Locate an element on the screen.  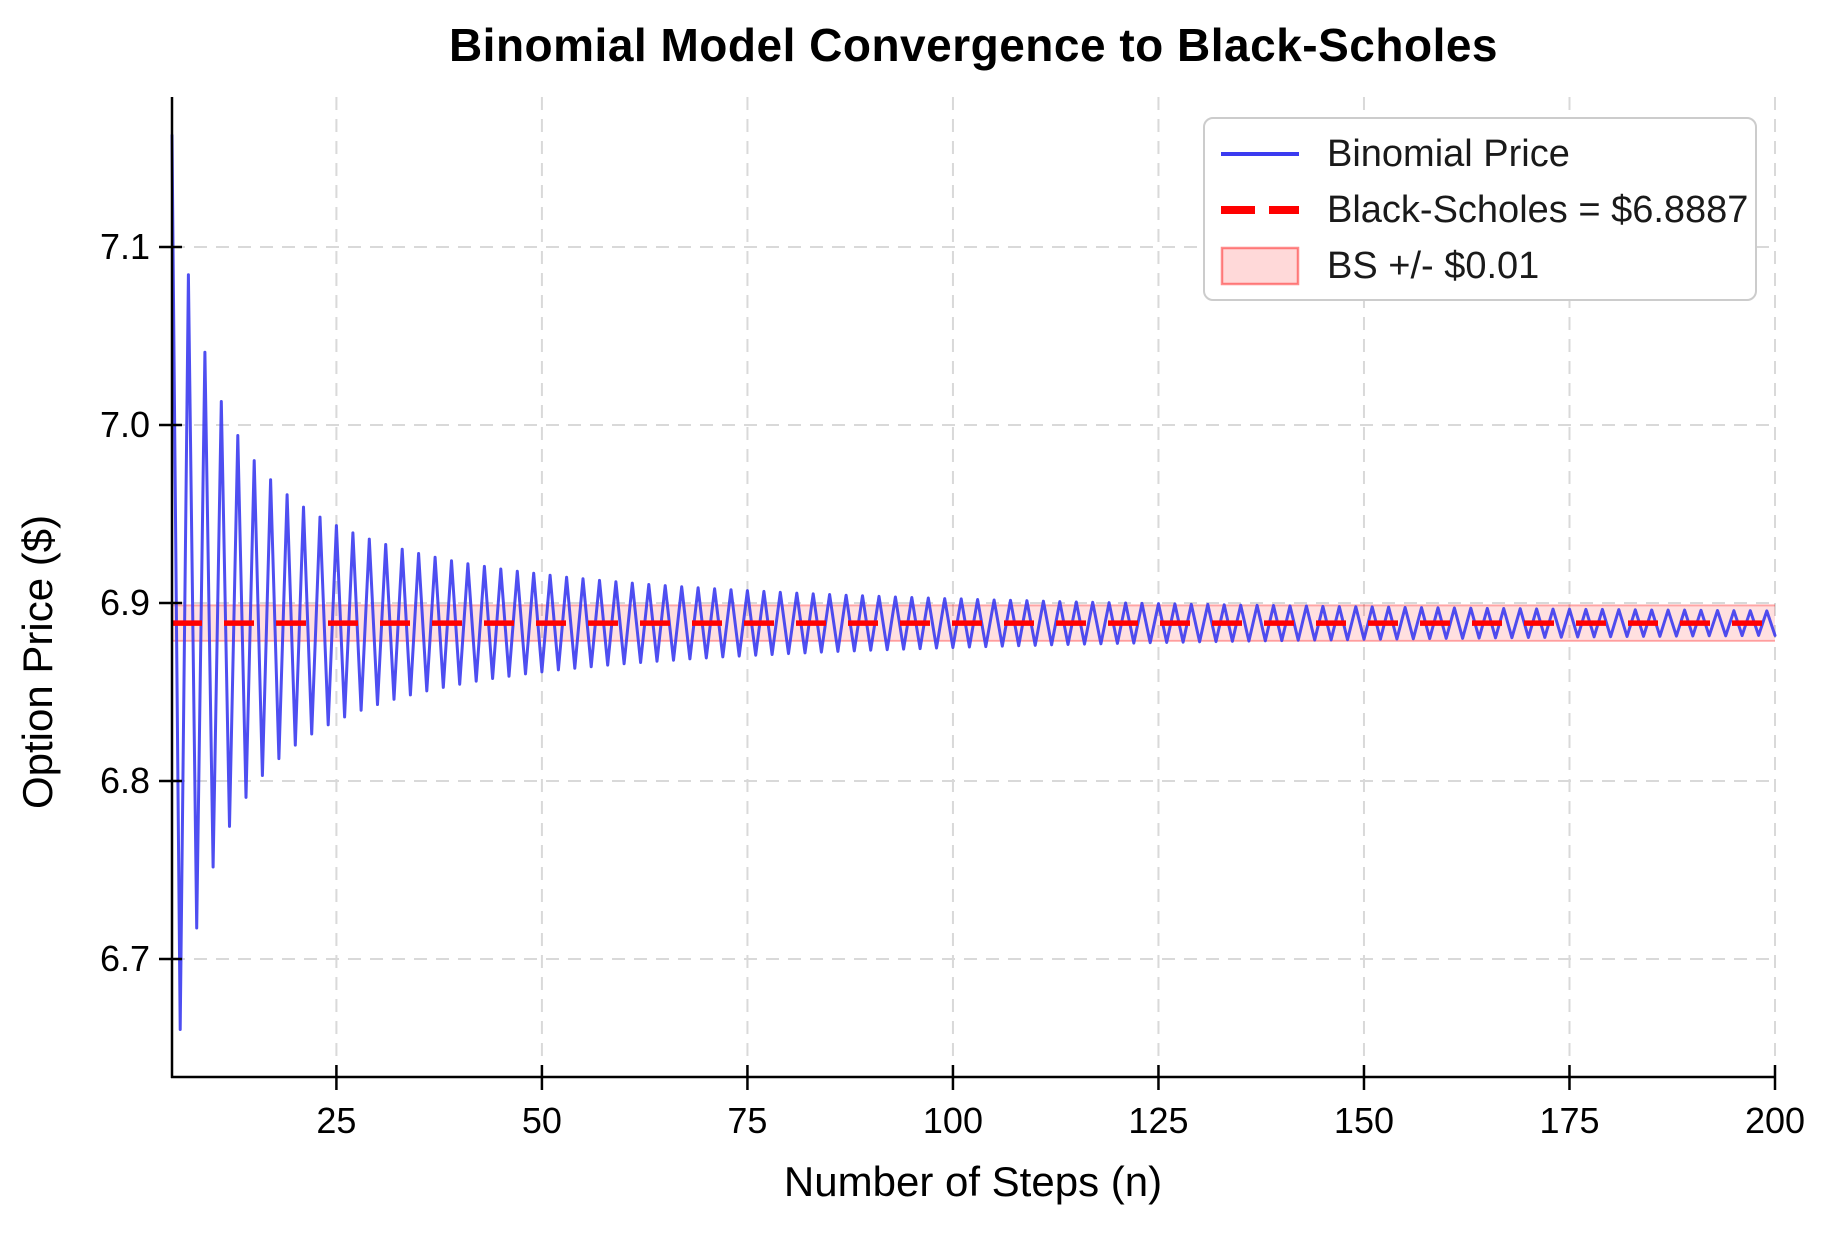
y-axis-label: Option Price ($) is located at coordinates (37, 662).